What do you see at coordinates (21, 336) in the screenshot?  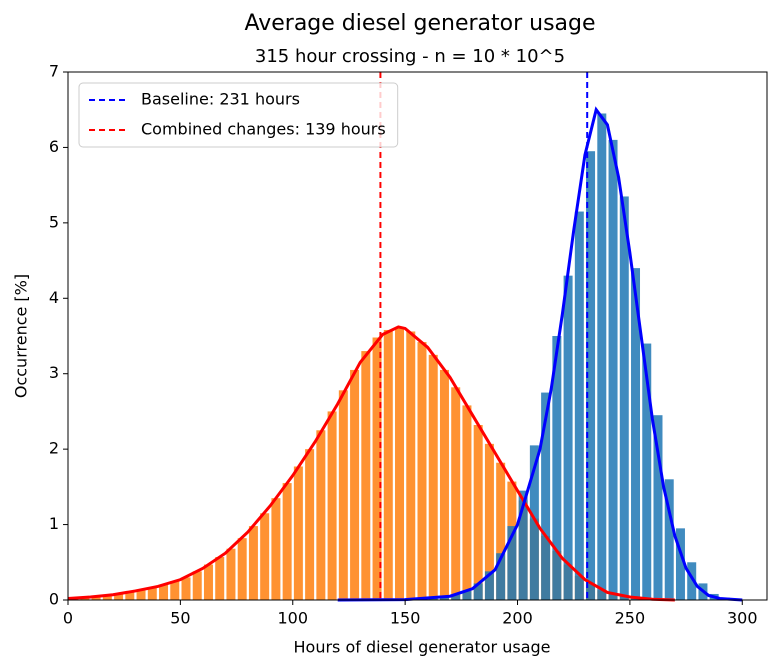 I see `y-axis-label: Occurrence [%]` at bounding box center [21, 336].